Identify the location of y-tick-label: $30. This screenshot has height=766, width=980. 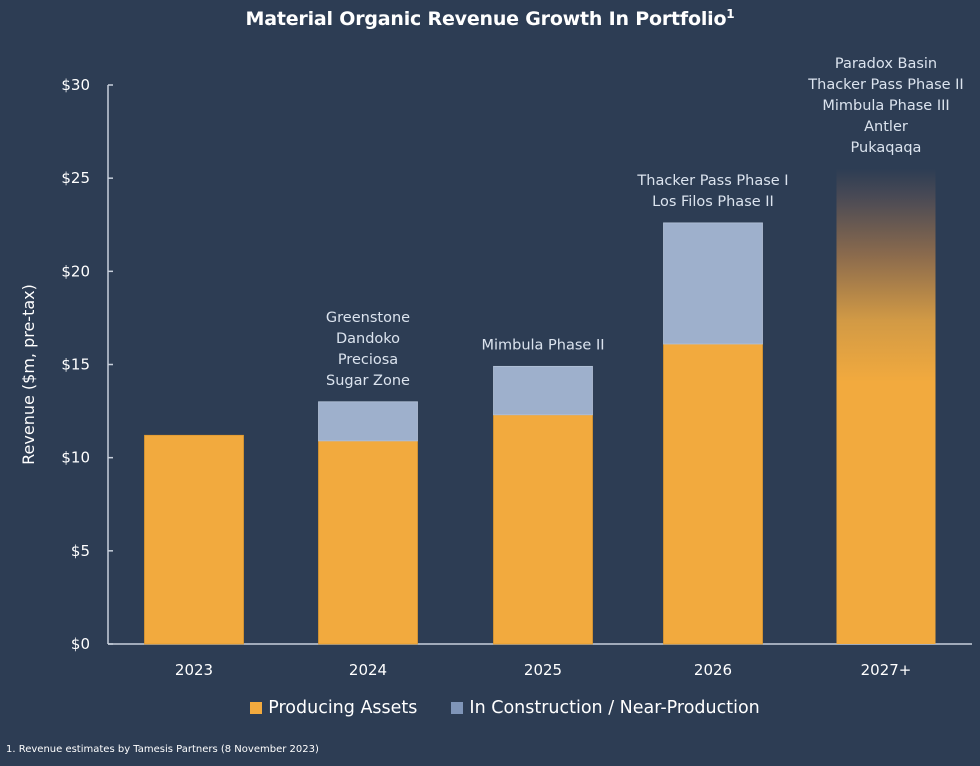
(75, 85).